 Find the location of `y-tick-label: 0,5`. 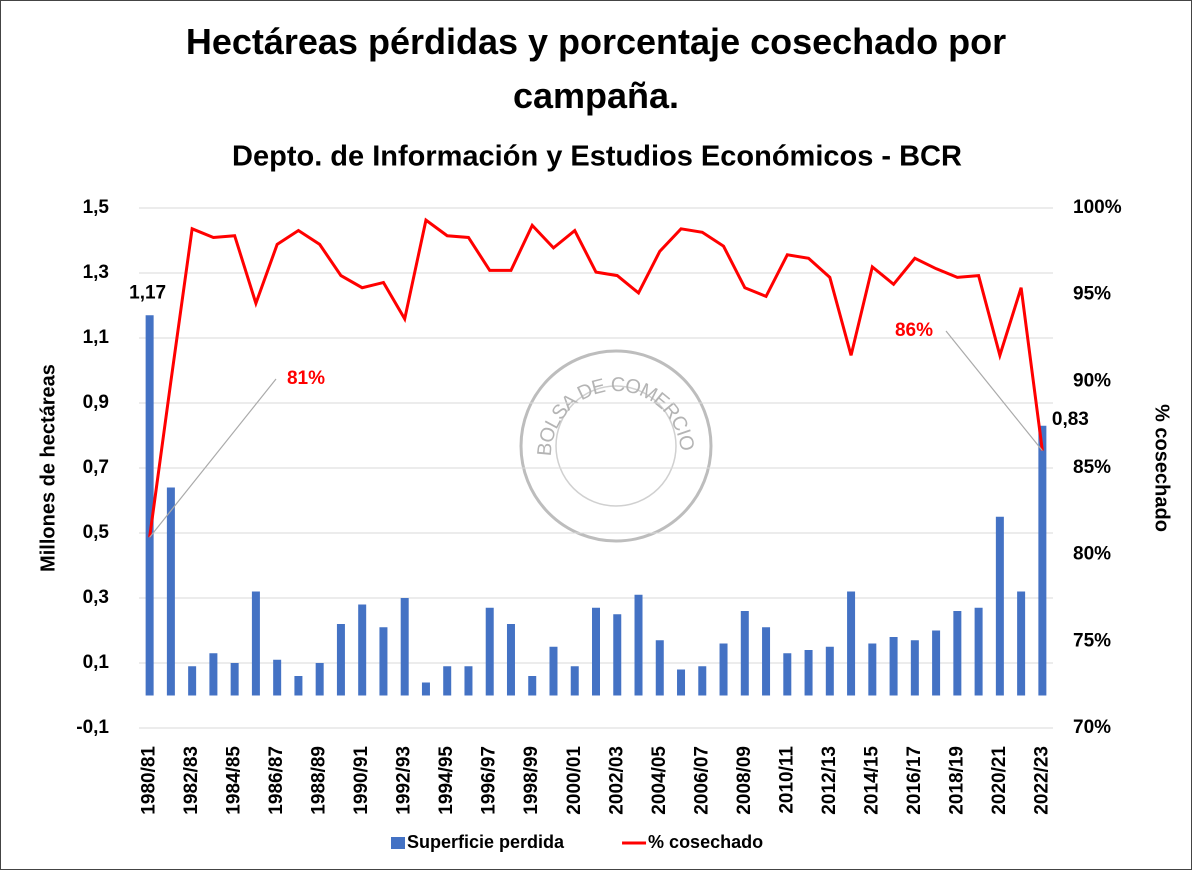

y-tick-label: 0,5 is located at coordinates (96, 532).